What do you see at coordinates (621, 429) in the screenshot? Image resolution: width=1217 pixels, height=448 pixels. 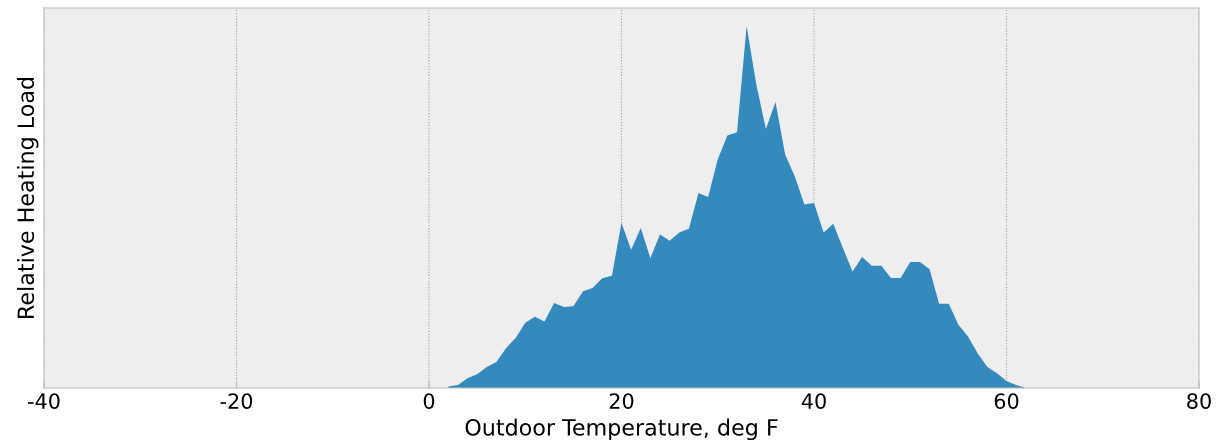 I see `x-axis-title: Outdoor Temperature, deg F` at bounding box center [621, 429].